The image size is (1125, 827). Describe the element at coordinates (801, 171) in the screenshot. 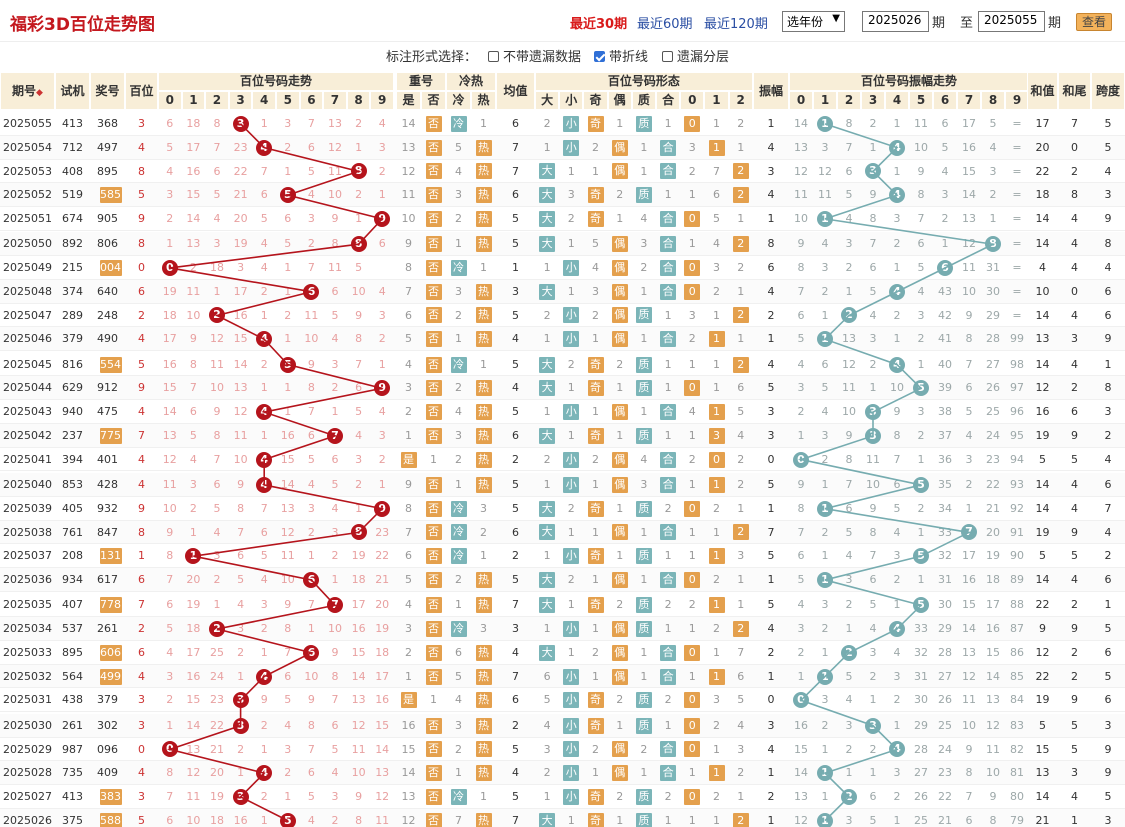

I see `amp-miss: 12` at that location.